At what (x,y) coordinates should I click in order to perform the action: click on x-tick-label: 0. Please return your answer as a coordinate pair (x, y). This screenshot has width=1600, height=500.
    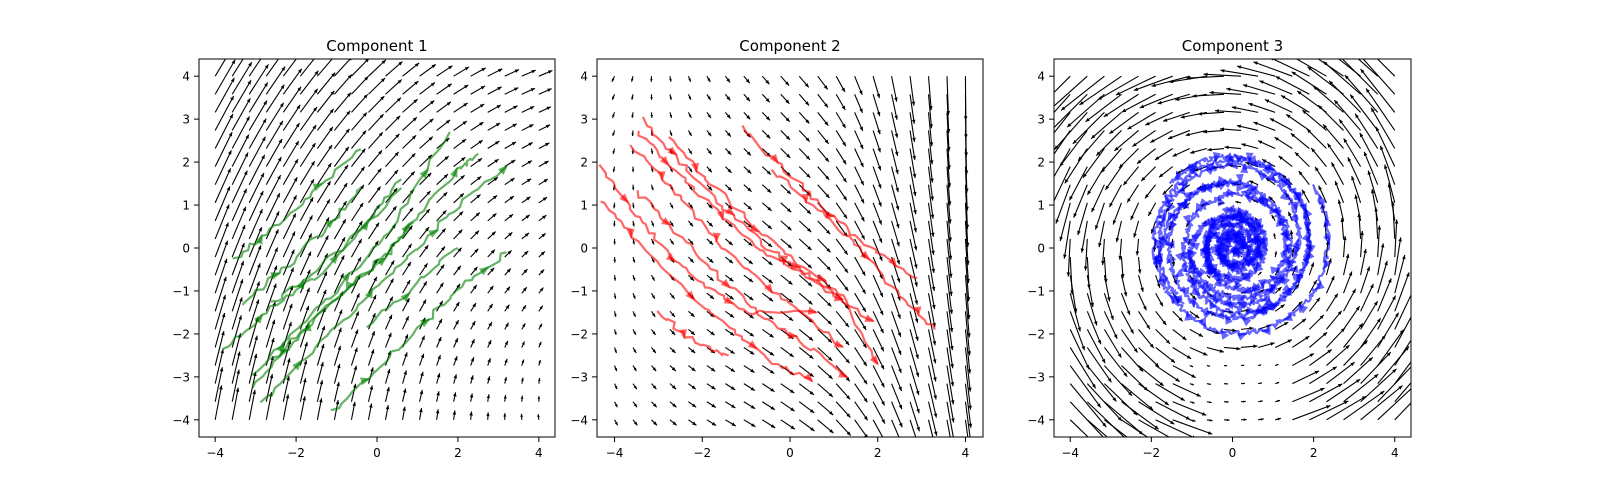
    Looking at the image, I should click on (377, 453).